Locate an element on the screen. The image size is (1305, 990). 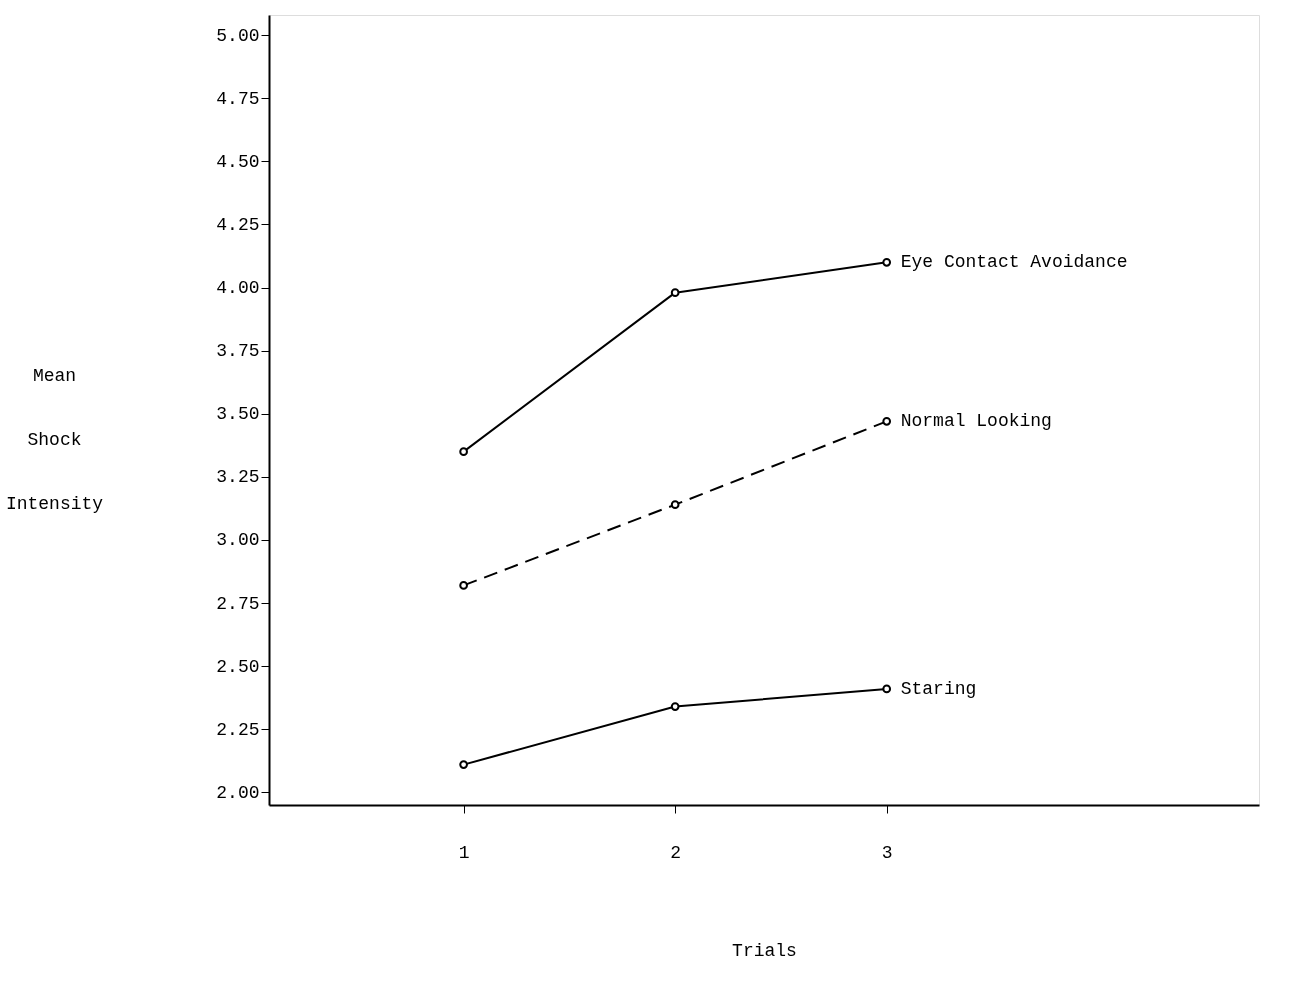
y-tick-label: 5.00 is located at coordinates (238, 35).